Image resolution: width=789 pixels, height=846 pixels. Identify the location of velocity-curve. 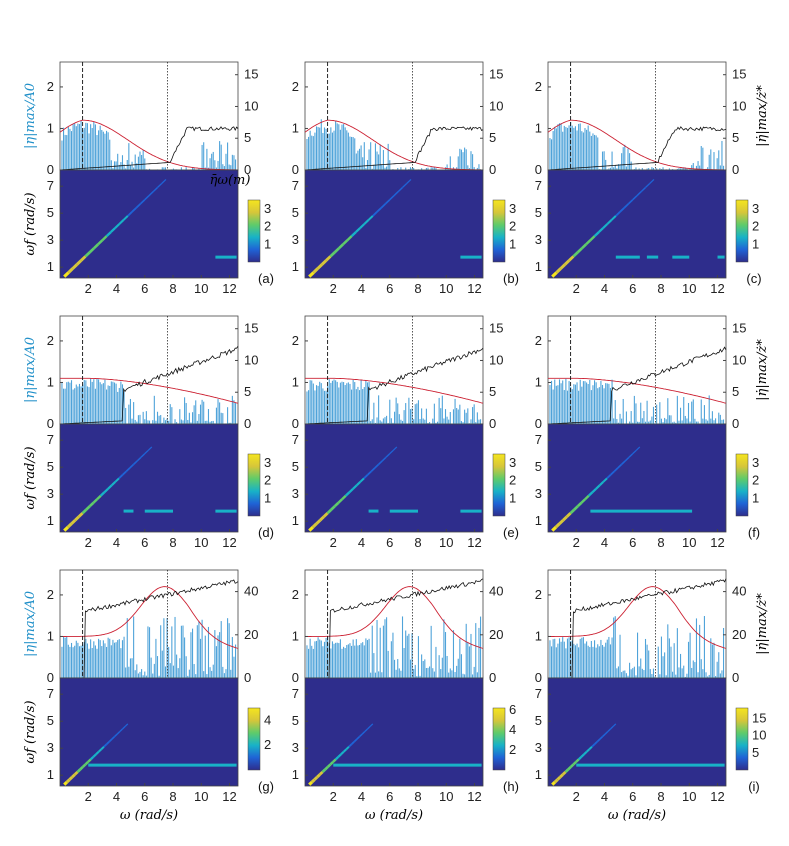
(149, 629).